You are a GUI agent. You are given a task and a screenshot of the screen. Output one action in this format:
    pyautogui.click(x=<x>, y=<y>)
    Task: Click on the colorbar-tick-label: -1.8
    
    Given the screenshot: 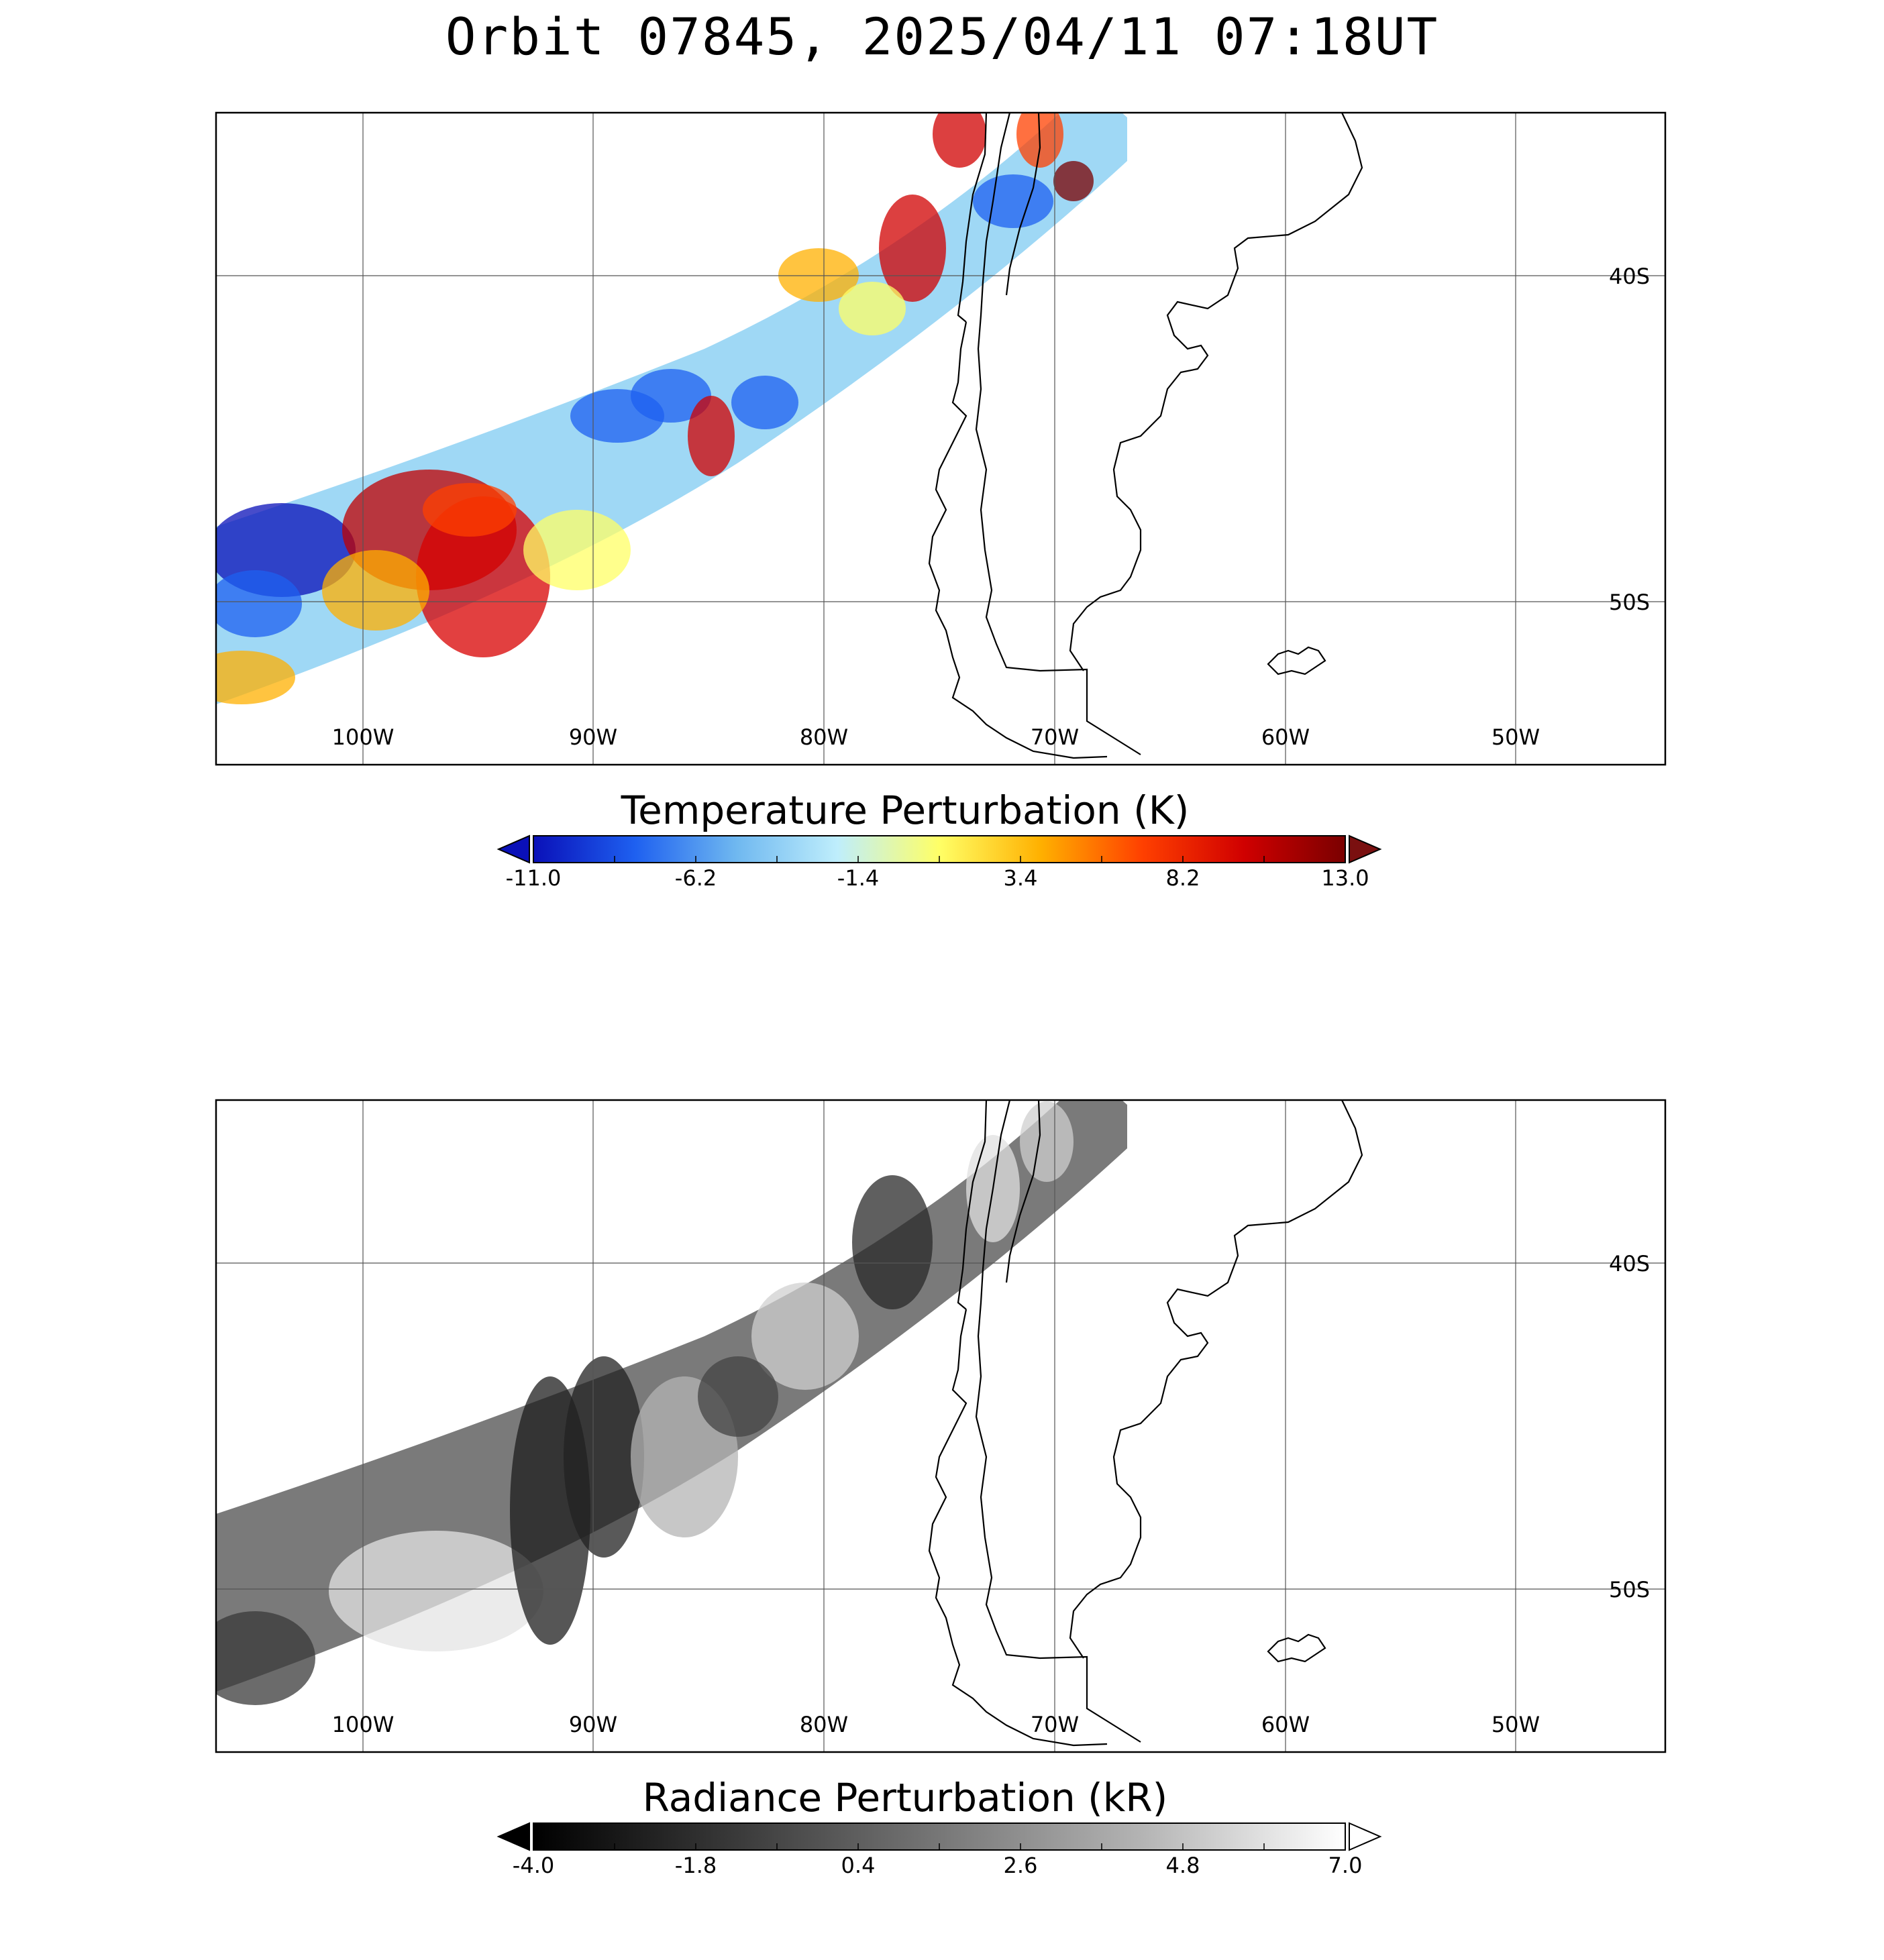 What is the action you would take?
    pyautogui.click(x=696, y=1866)
    